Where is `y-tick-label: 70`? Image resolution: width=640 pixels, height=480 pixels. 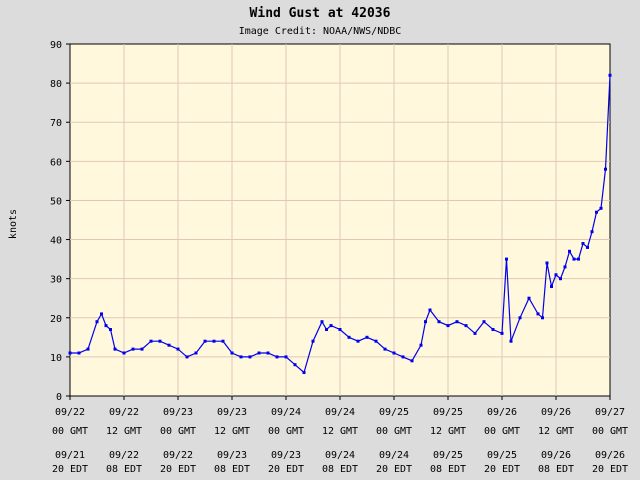
y-tick-label: 70 is located at coordinates (56, 123).